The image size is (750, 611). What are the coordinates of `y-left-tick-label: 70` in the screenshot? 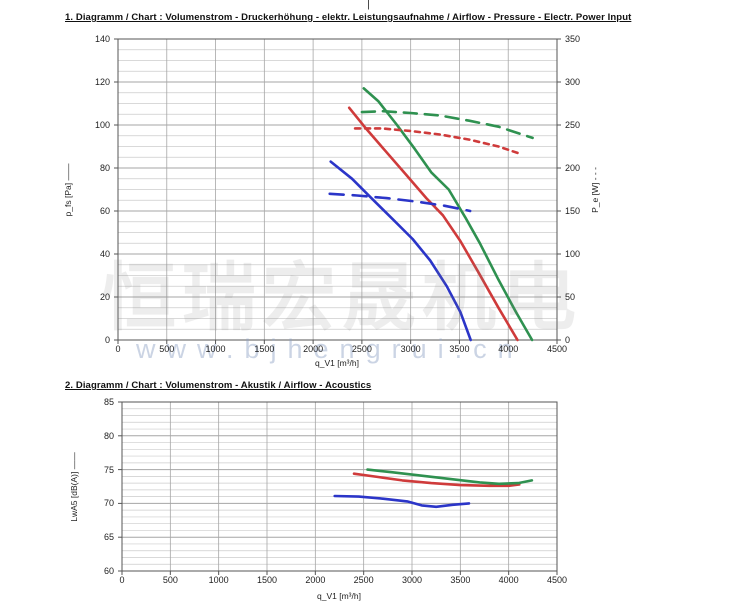 It's located at (108, 503).